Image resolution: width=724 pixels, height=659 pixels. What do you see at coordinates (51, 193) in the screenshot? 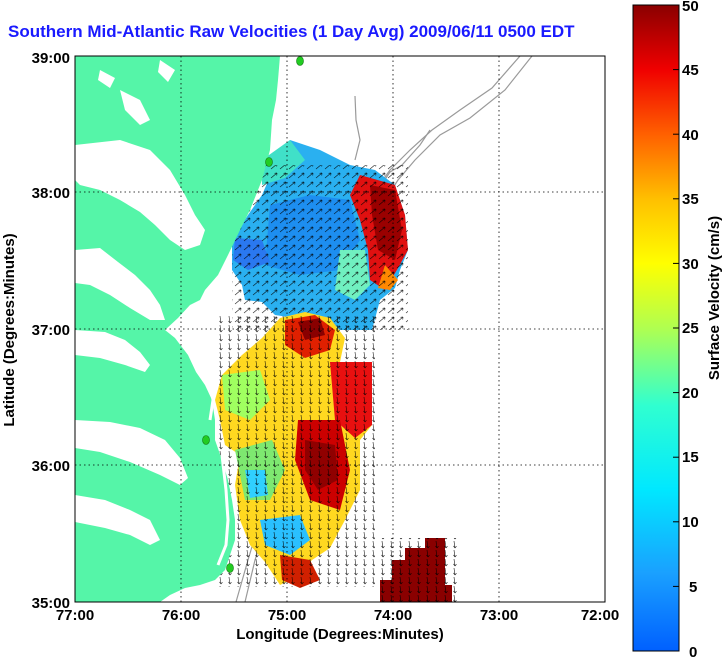
I see `y-tick-label: 38:00` at bounding box center [51, 193].